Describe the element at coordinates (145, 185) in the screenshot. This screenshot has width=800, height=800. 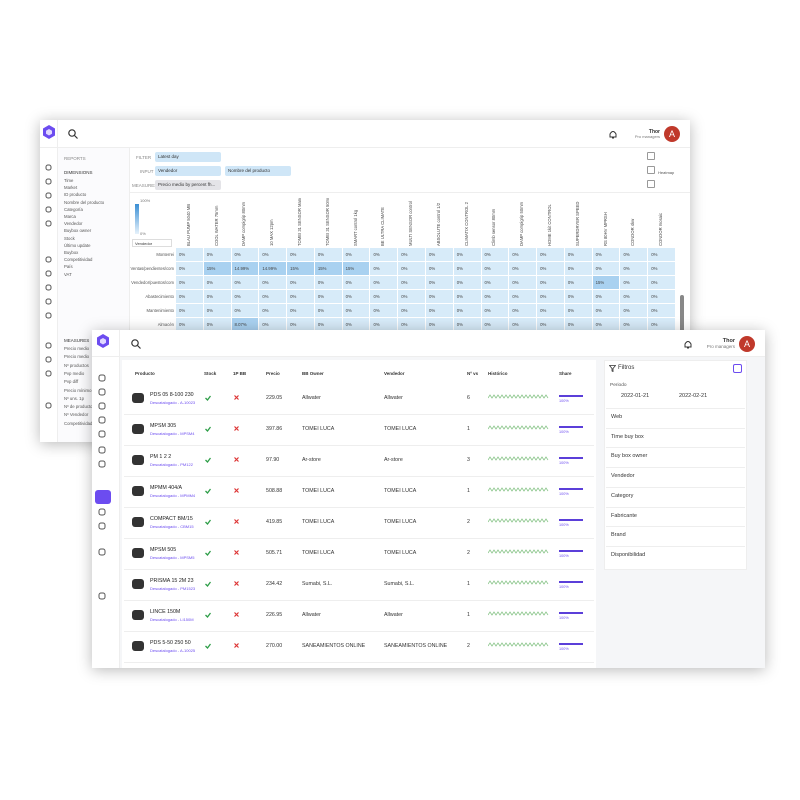
I see `measures-filter-label: MEASURES` at that location.